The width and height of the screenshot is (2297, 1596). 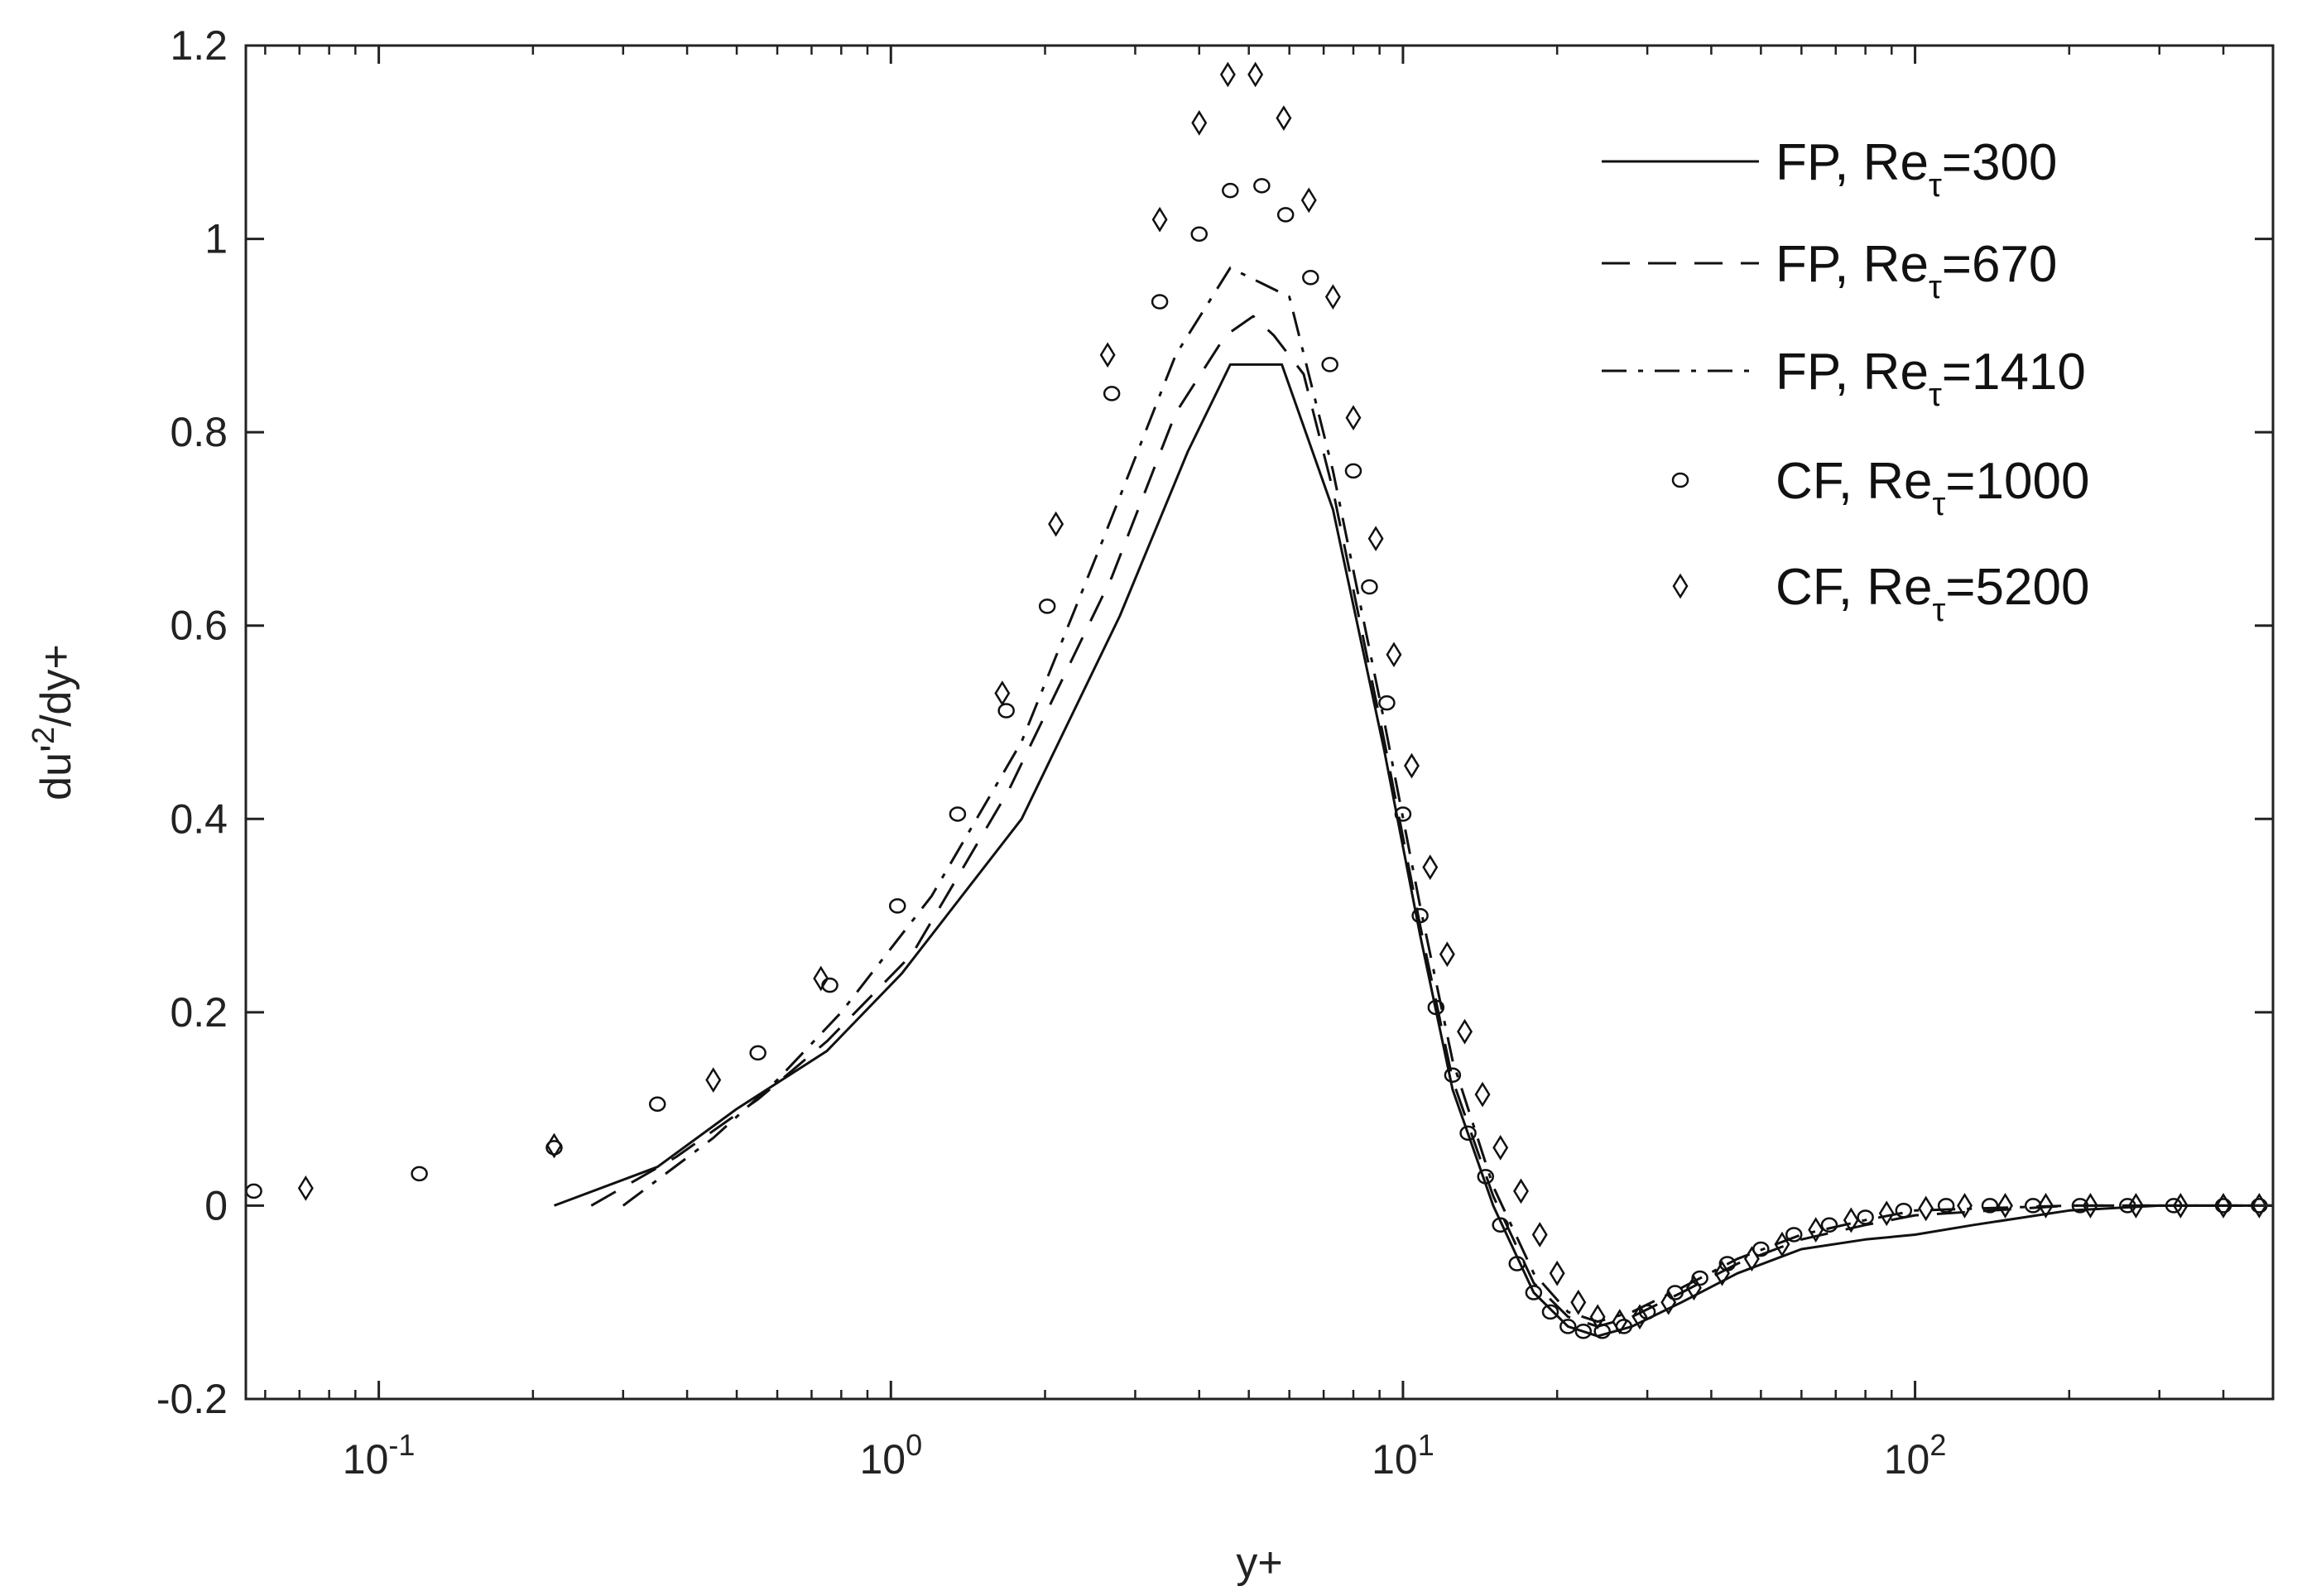 I want to click on legend-item: FP, Reτ=670, so click(x=1829, y=270).